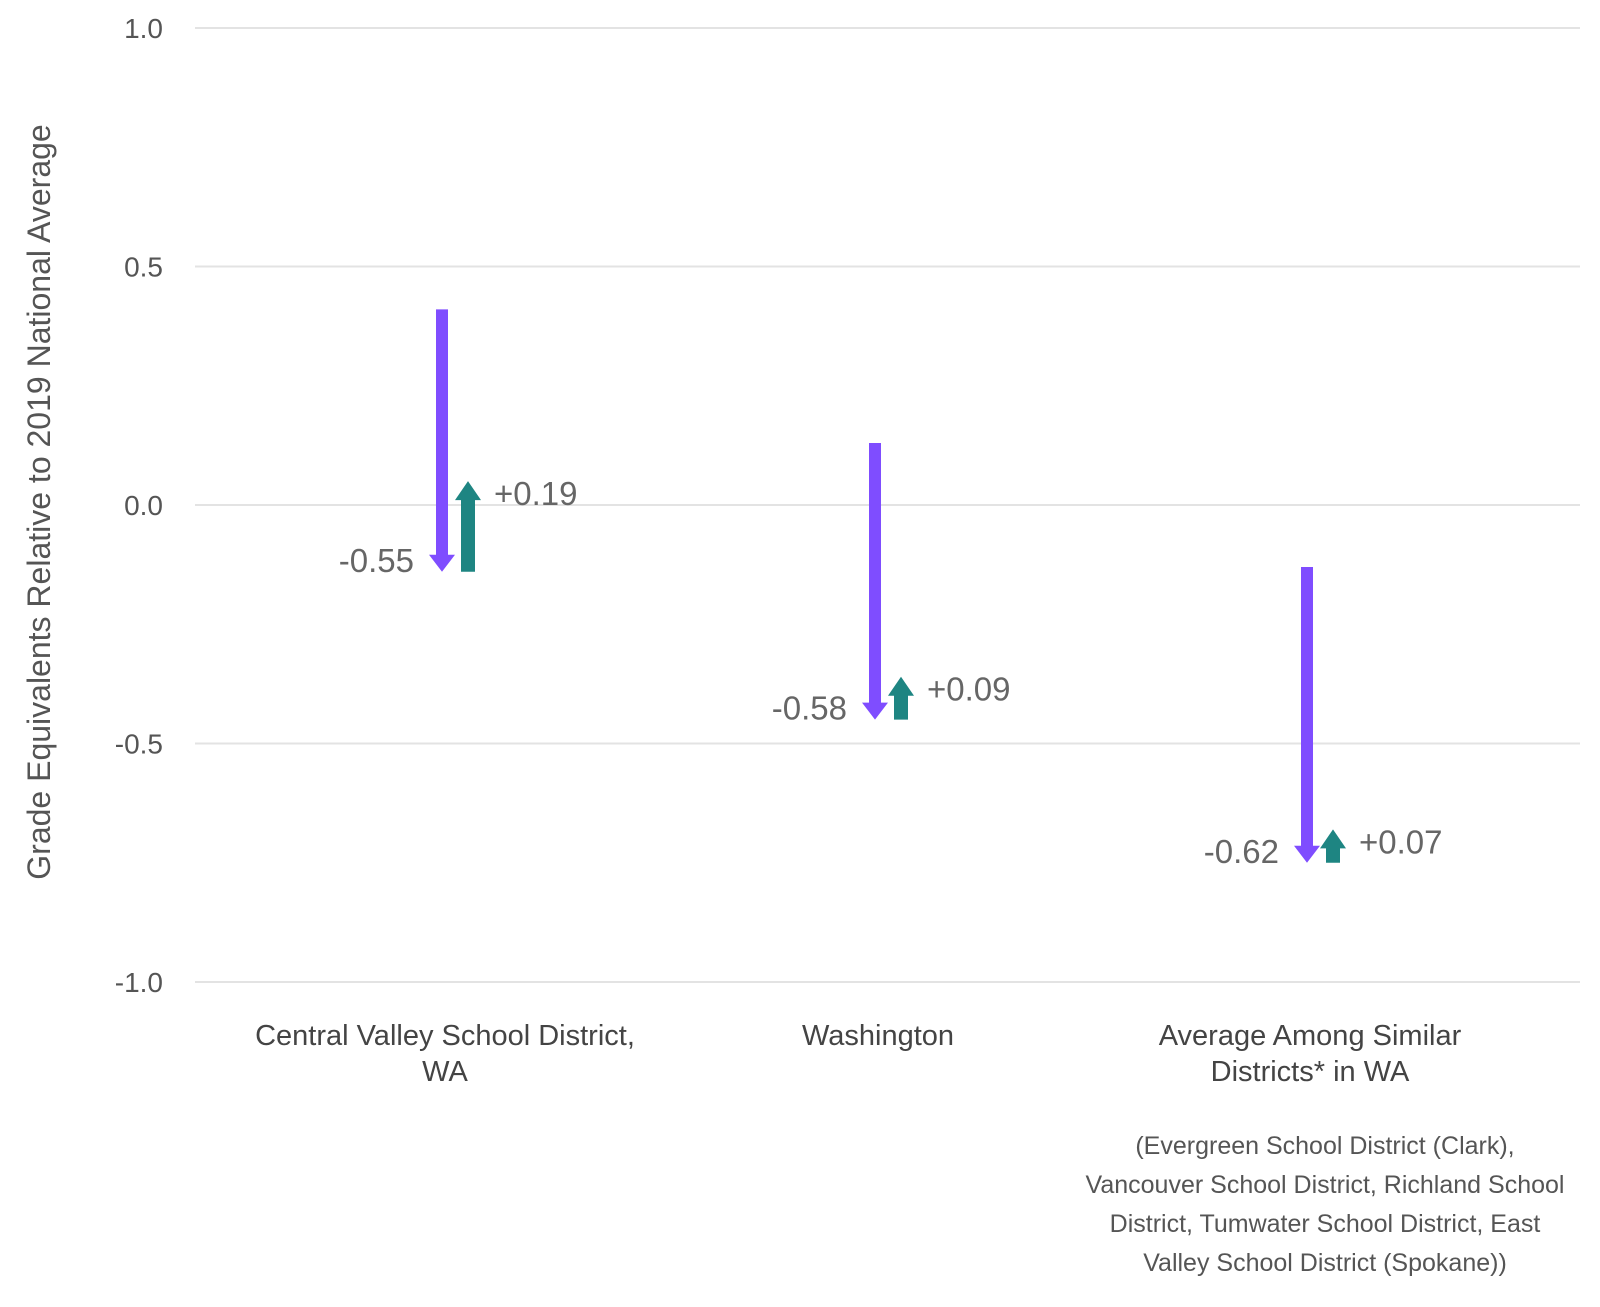  Describe the element at coordinates (1324, 1146) in the screenshot. I see `category-note: (Evergreen School District (Clark),` at that location.